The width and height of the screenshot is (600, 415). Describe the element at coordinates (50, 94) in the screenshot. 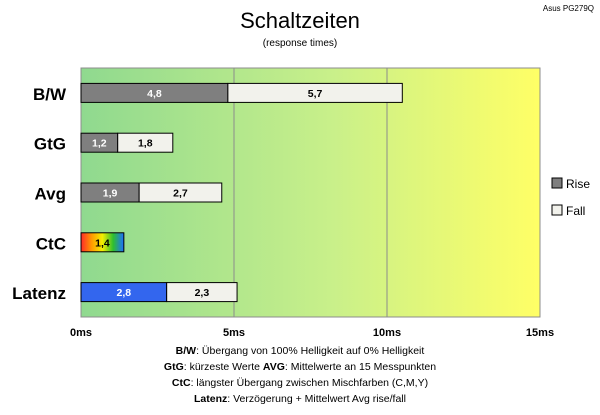

I see `category-label: B/W` at that location.